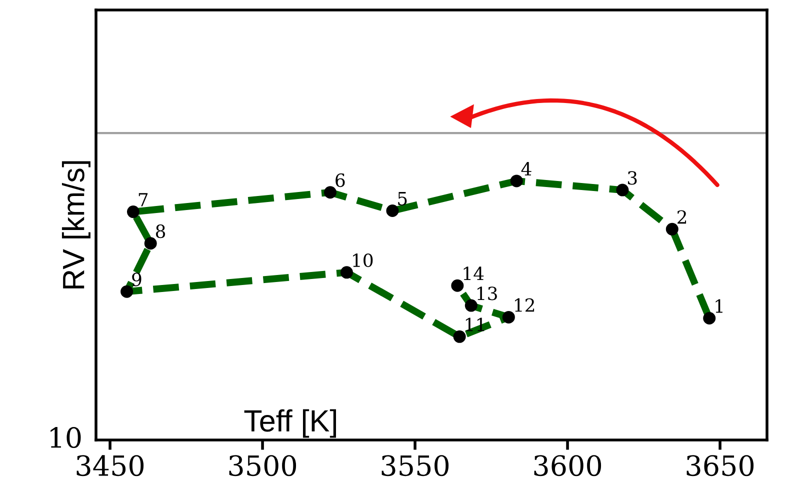  I want to click on x-tick-label: 3650, so click(720, 465).